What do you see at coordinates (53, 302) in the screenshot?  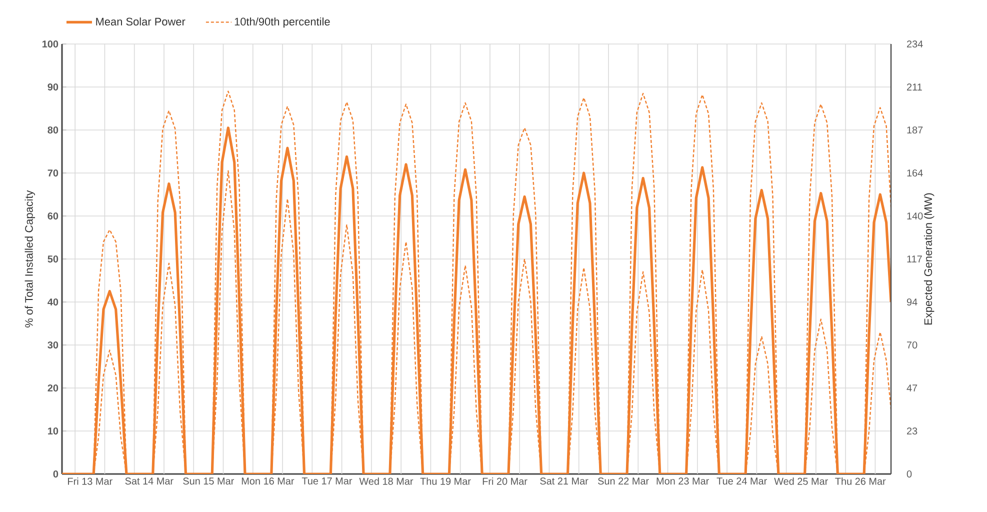 I see `y-tick-label: 40` at bounding box center [53, 302].